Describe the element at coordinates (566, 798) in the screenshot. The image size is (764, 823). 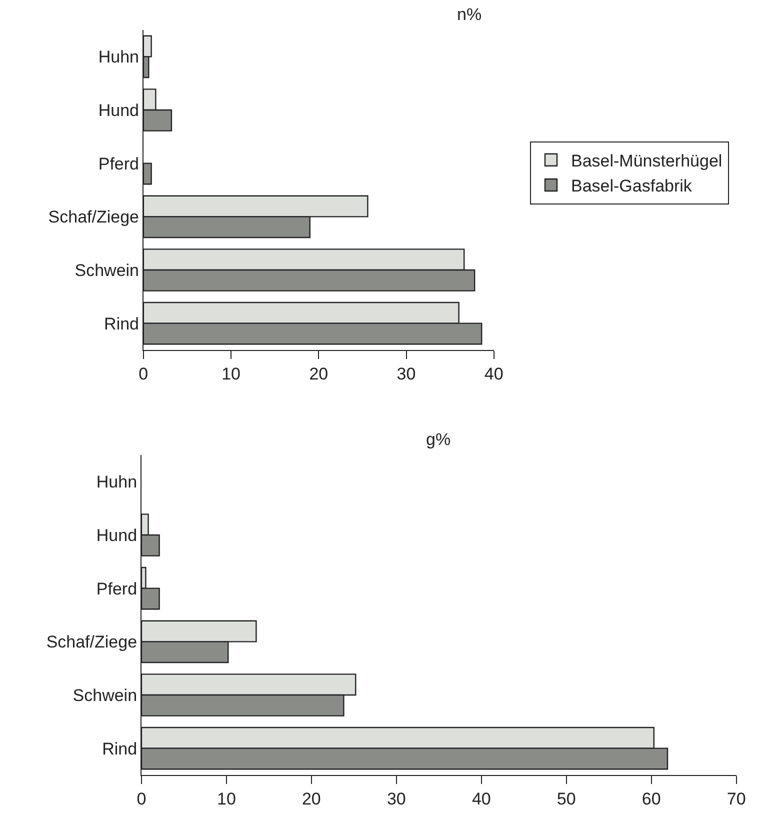
I see `x-tick-label: 50` at that location.